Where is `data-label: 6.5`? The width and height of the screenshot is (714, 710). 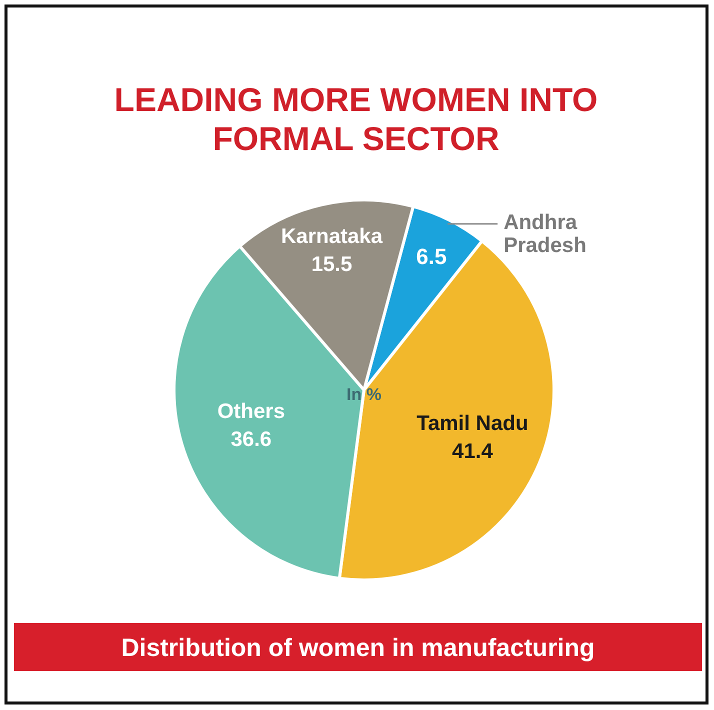
data-label: 6.5 is located at coordinates (431, 256).